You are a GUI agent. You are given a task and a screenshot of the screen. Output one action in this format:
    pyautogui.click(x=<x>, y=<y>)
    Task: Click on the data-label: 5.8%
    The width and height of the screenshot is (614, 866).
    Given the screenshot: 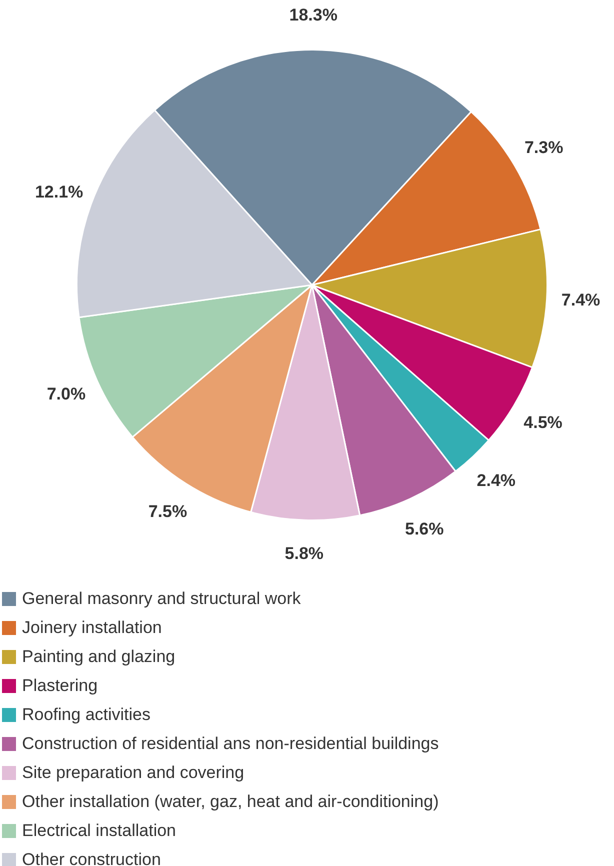 What is the action you would take?
    pyautogui.click(x=304, y=553)
    